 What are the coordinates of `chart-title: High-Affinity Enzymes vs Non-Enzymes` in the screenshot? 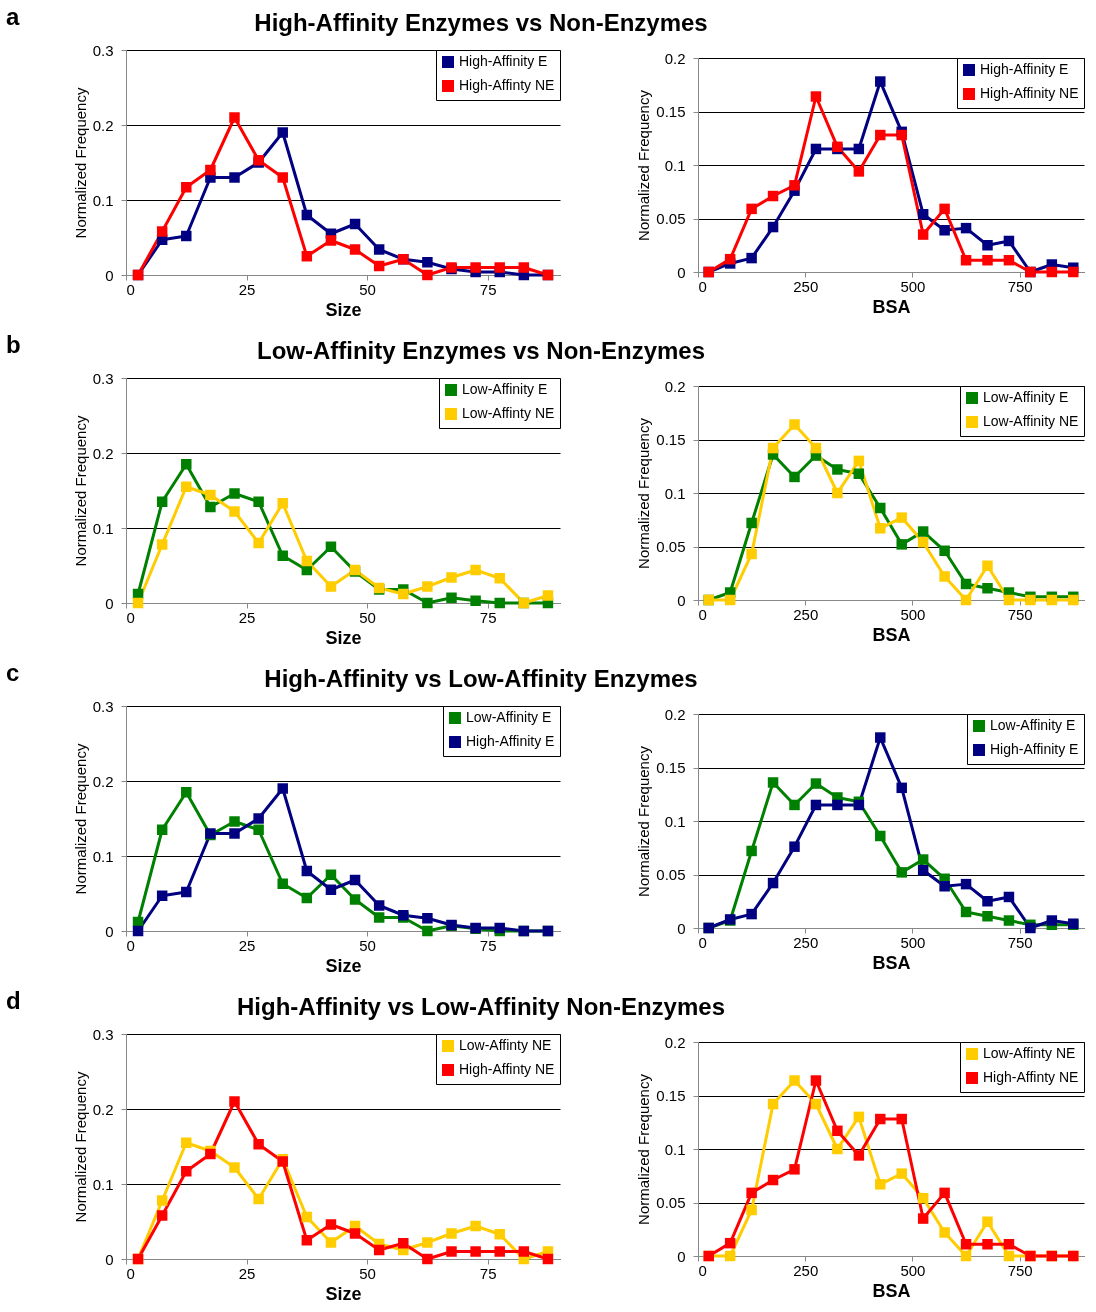 It's located at (481, 22).